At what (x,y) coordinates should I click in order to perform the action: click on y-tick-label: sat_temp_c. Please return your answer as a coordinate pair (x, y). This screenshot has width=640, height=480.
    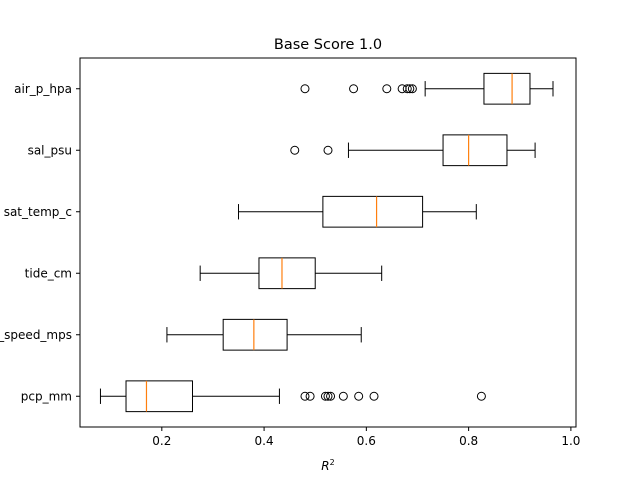
    Looking at the image, I should click on (38, 212).